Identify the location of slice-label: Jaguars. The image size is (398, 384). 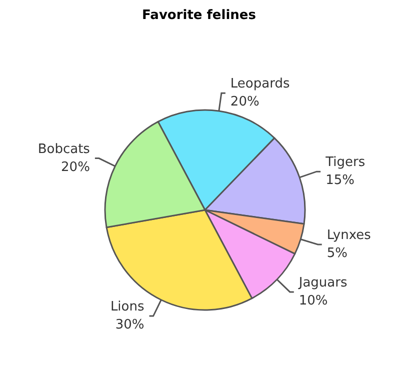
(323, 282).